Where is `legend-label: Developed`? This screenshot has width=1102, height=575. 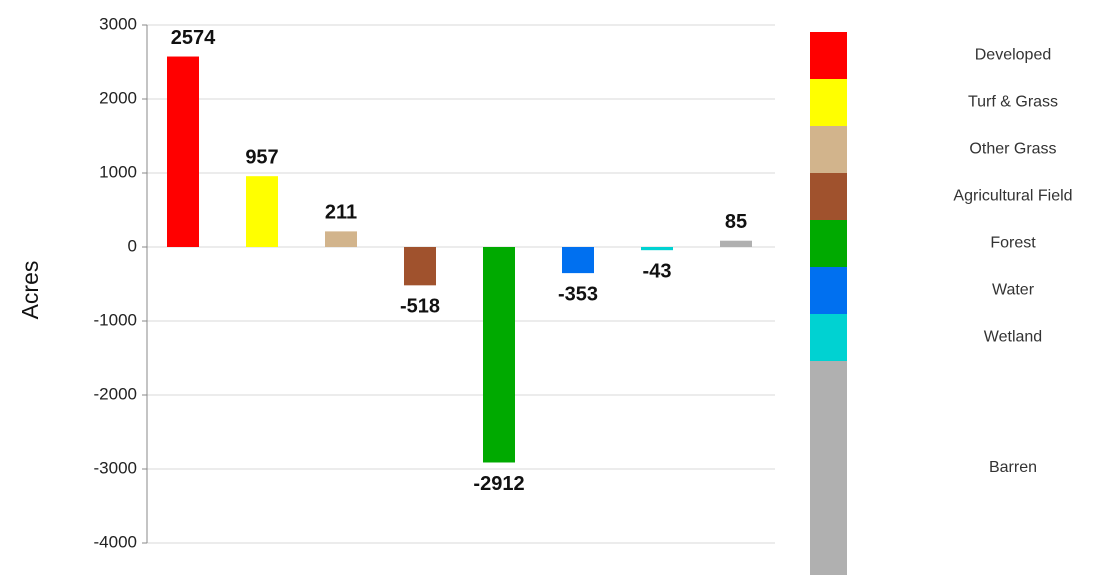
legend-label: Developed is located at coordinates (1013, 55).